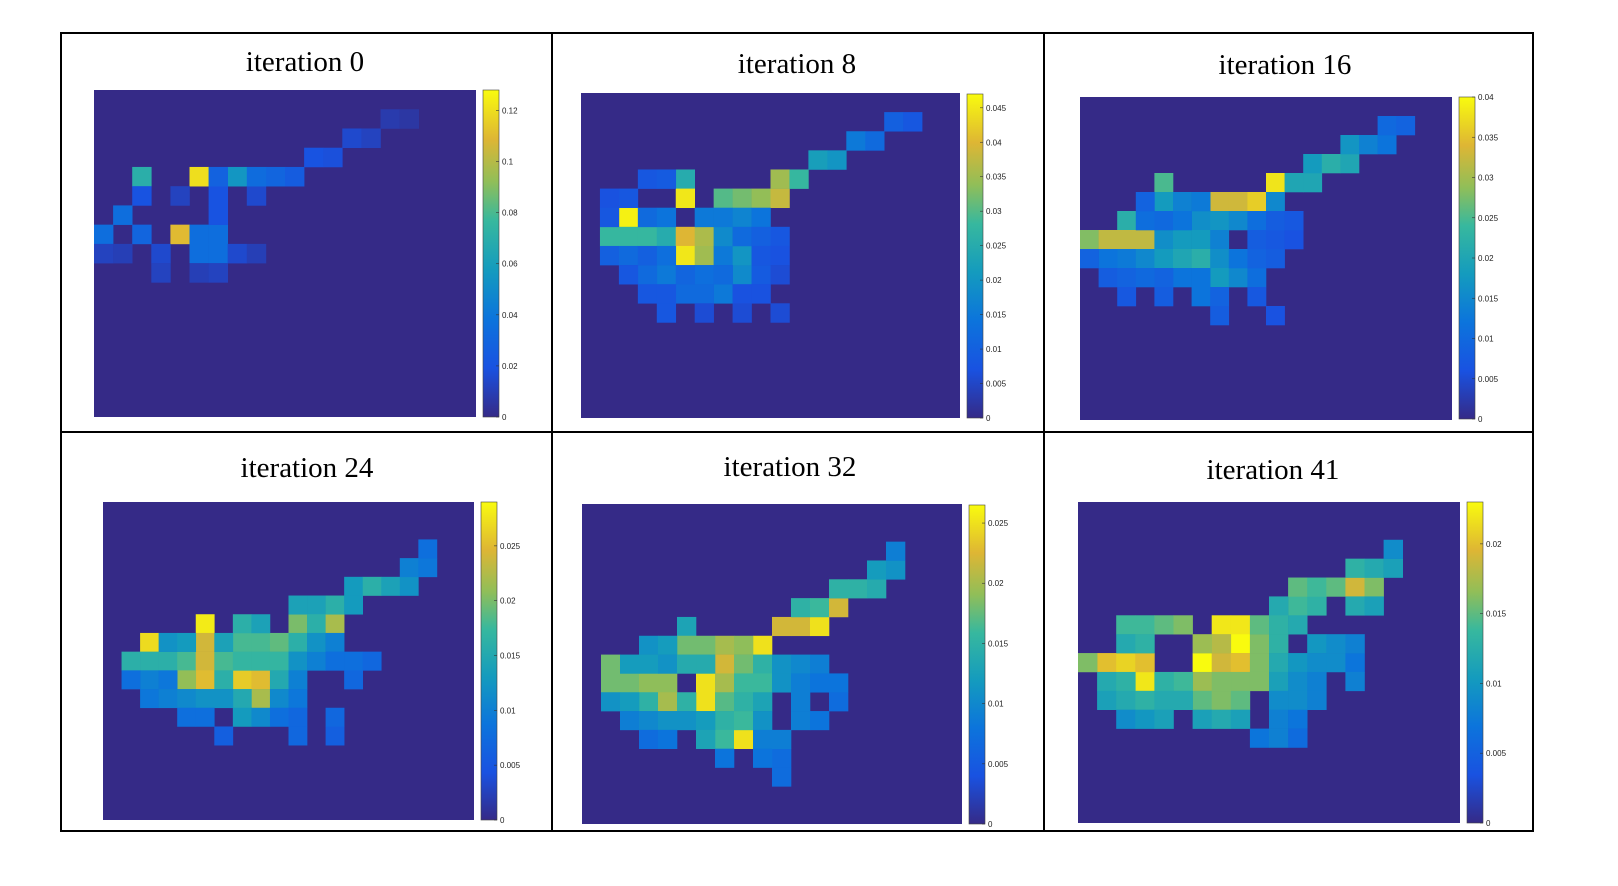  I want to click on colorbar-tick-label: 0.01, so click(508, 710).